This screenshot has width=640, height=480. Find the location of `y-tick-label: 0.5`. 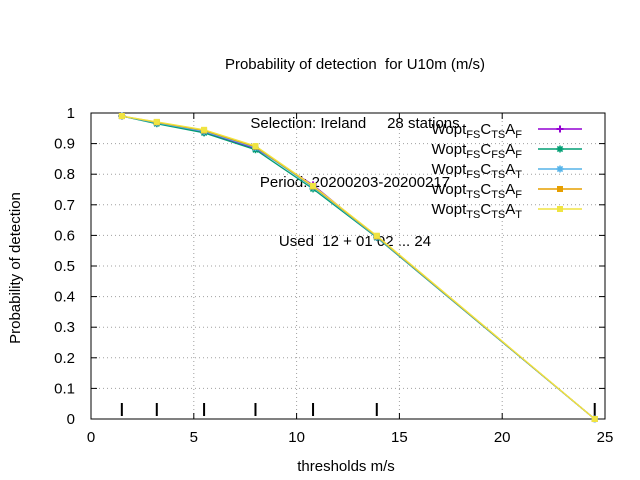

y-tick-label: 0.5 is located at coordinates (64, 266).